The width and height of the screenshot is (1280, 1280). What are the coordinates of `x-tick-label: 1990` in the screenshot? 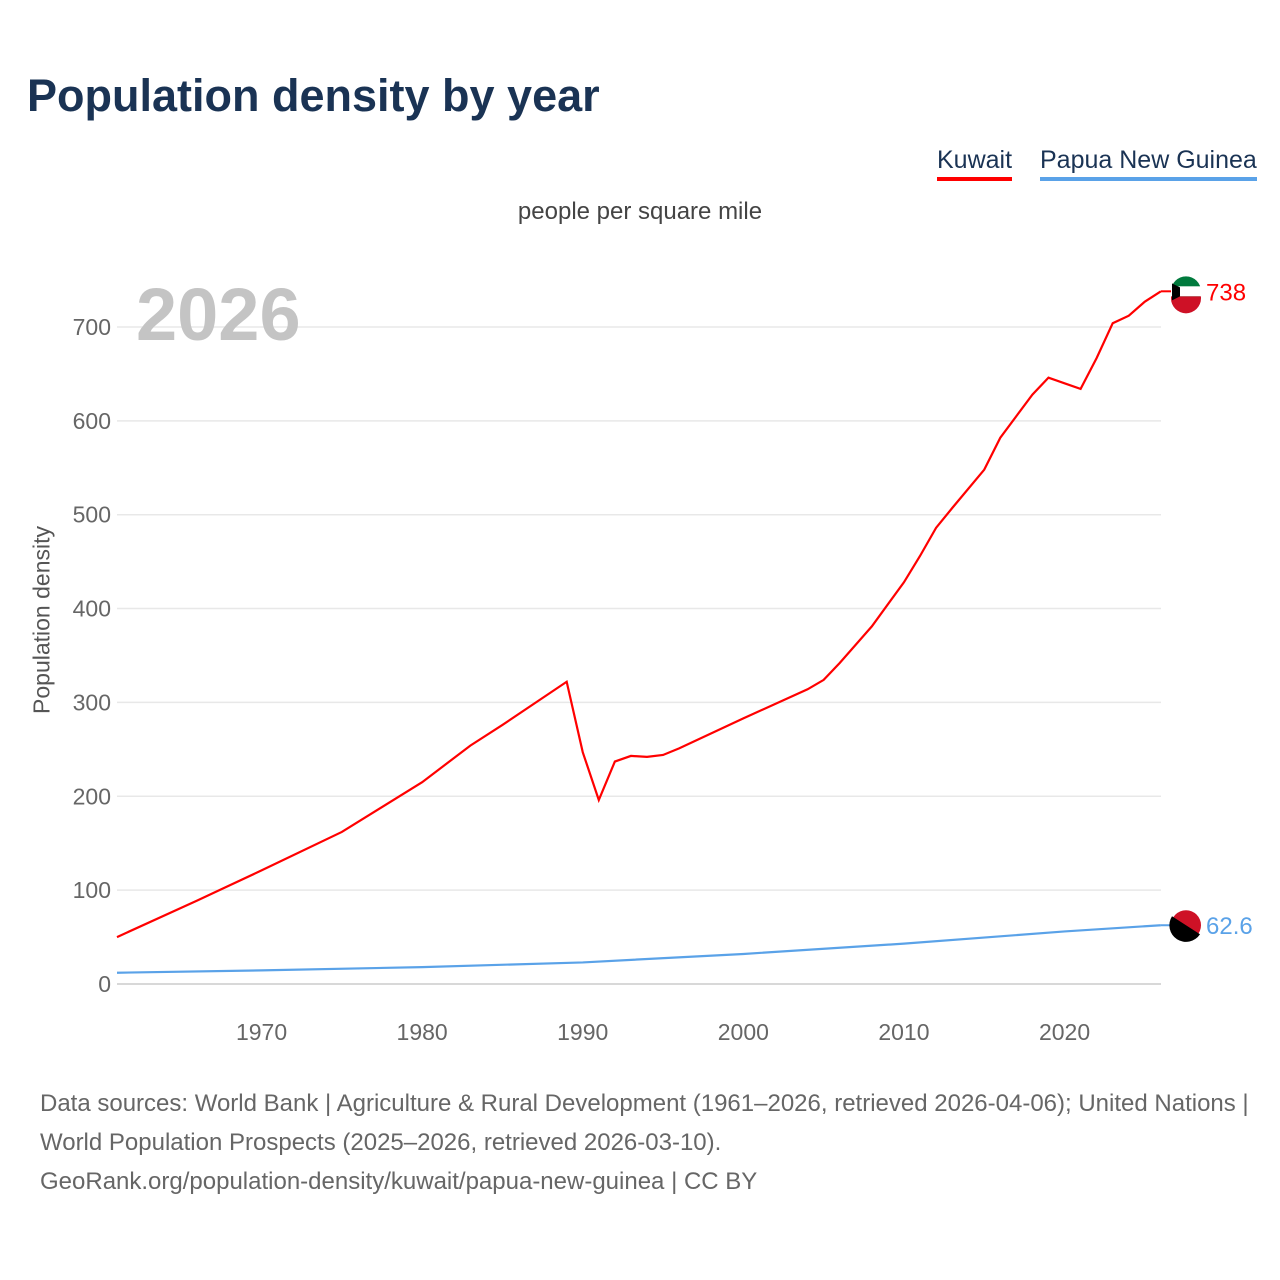 It's located at (582, 1032).